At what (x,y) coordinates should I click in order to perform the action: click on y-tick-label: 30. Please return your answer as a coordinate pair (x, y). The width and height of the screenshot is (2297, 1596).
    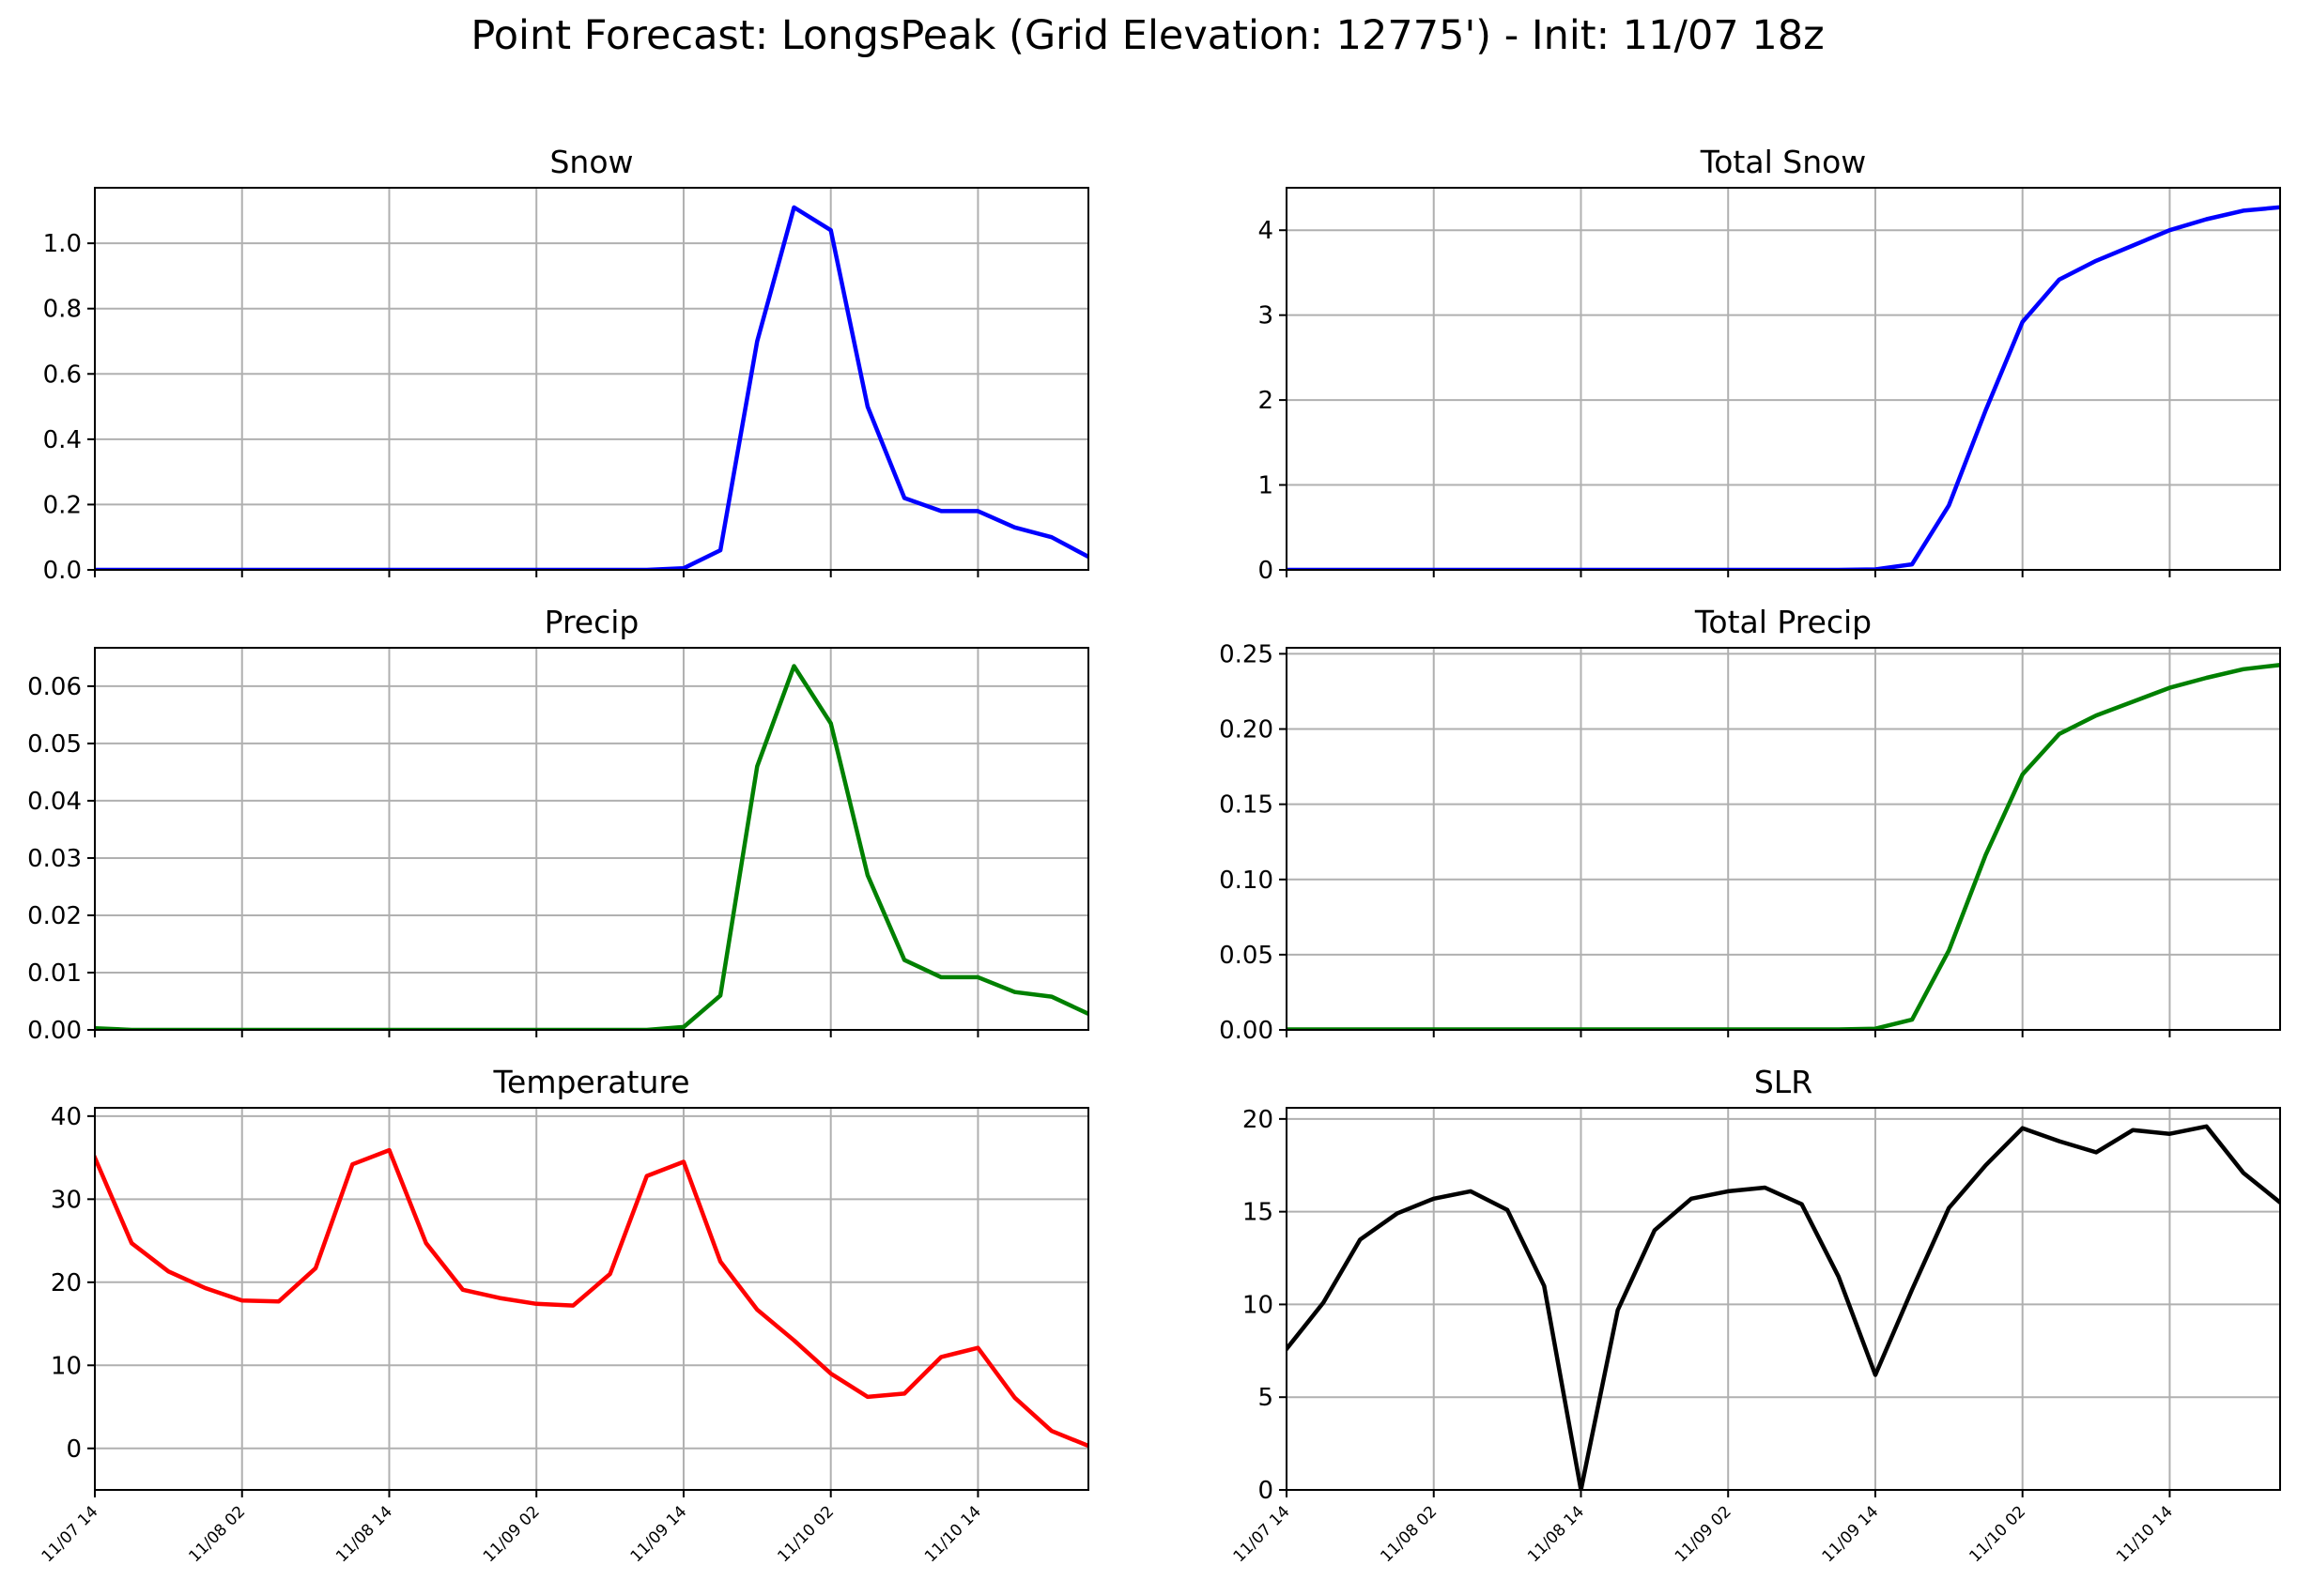
    Looking at the image, I should click on (66, 1200).